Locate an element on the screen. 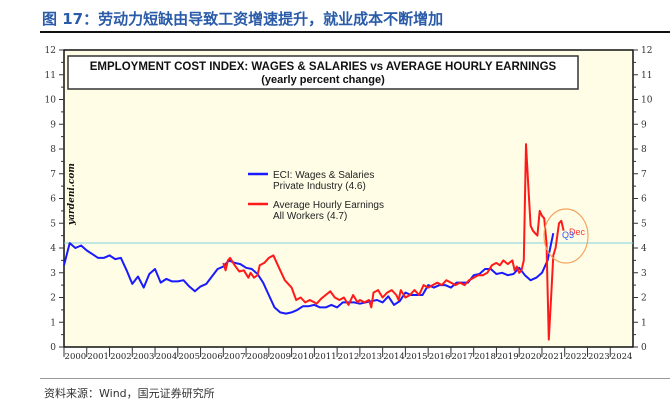 The image size is (670, 408). y-tick-label-right: 1 is located at coordinates (644, 323).